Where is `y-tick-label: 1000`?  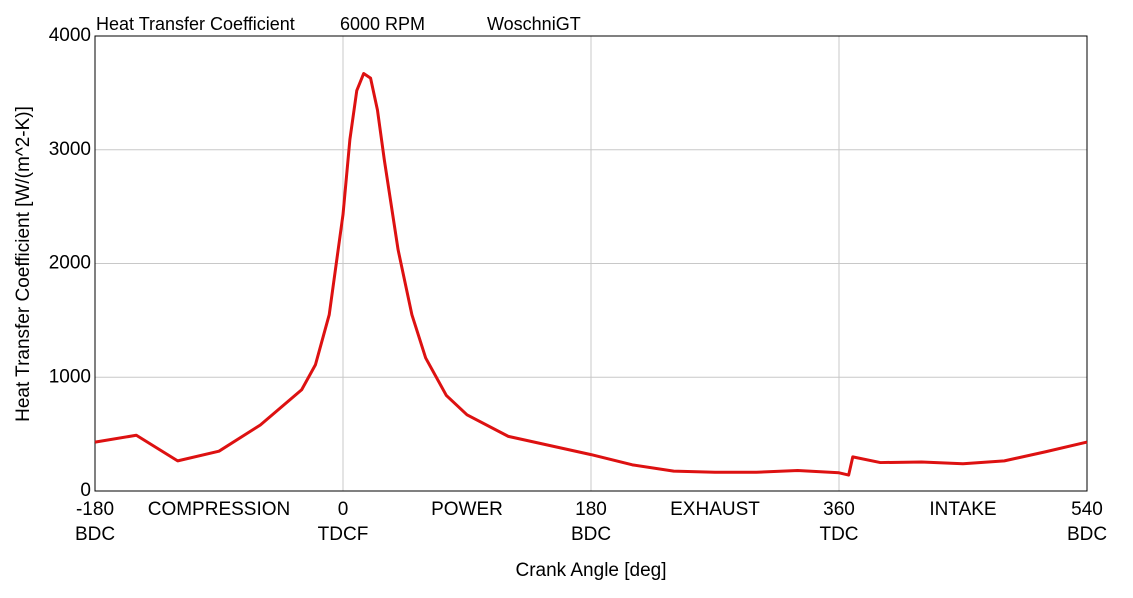
y-tick-label: 1000 is located at coordinates (70, 376).